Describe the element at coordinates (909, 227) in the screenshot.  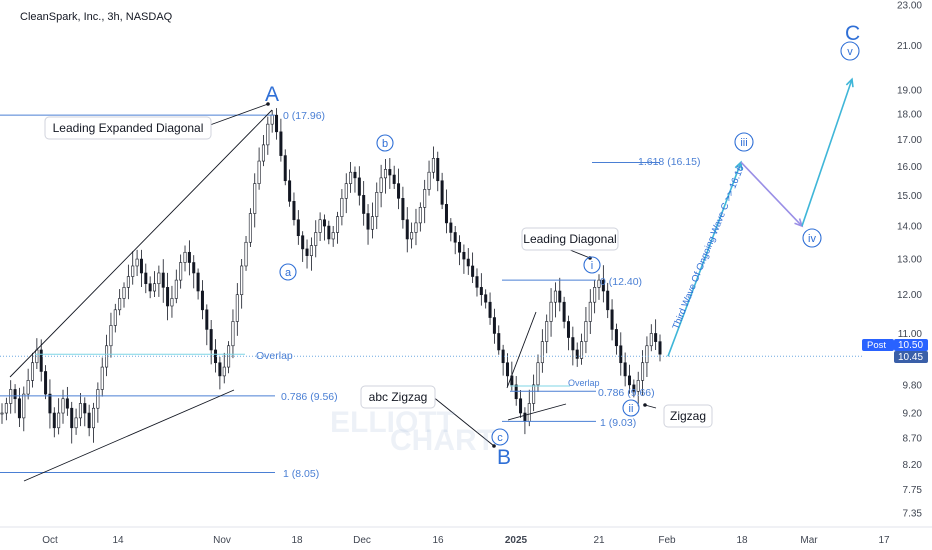
I see `y-tick-label: 14.00` at that location.